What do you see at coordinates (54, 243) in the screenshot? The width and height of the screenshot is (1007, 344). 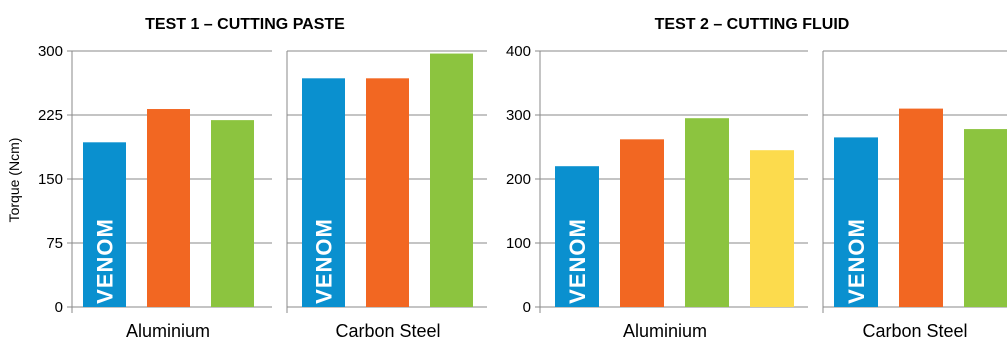 I see `y-tick-label: 75` at bounding box center [54, 243].